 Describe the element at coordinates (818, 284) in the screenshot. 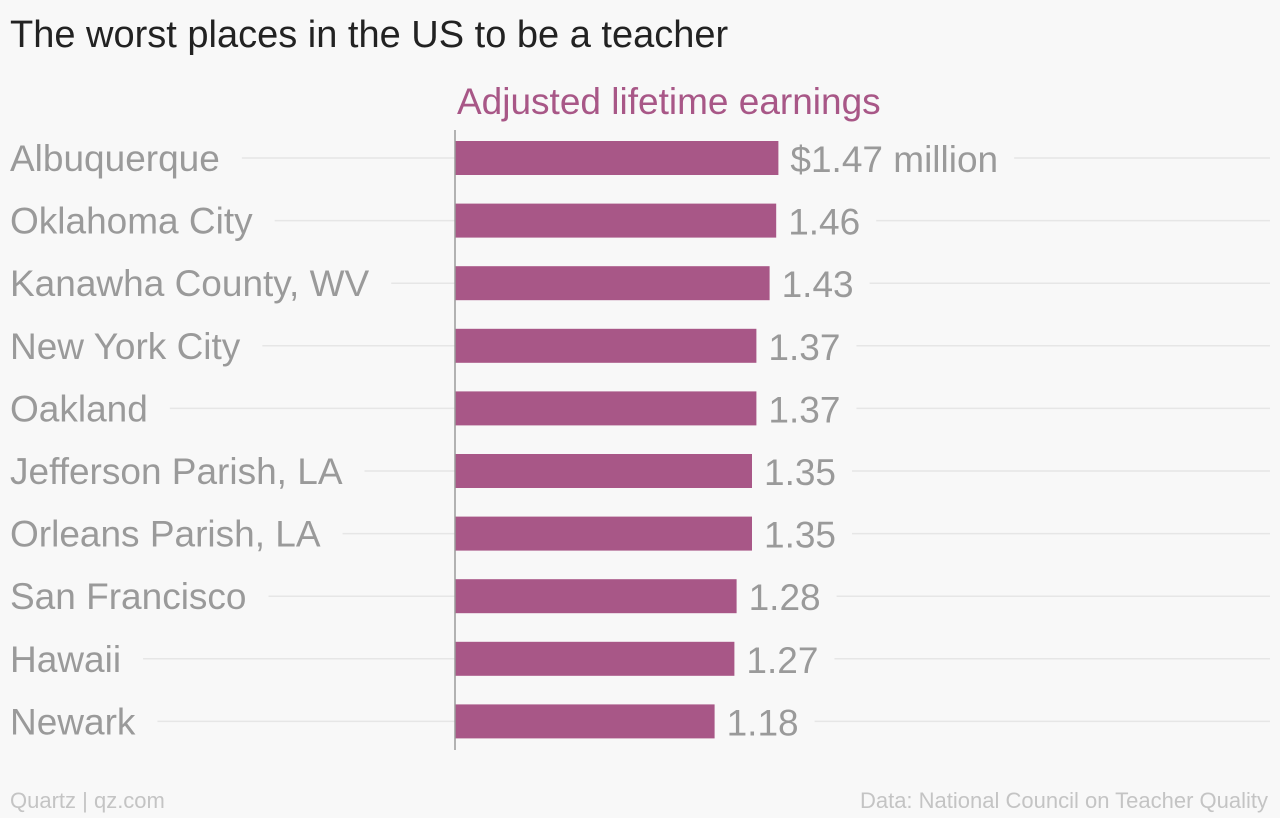

I see `value-label: 1.43` at that location.